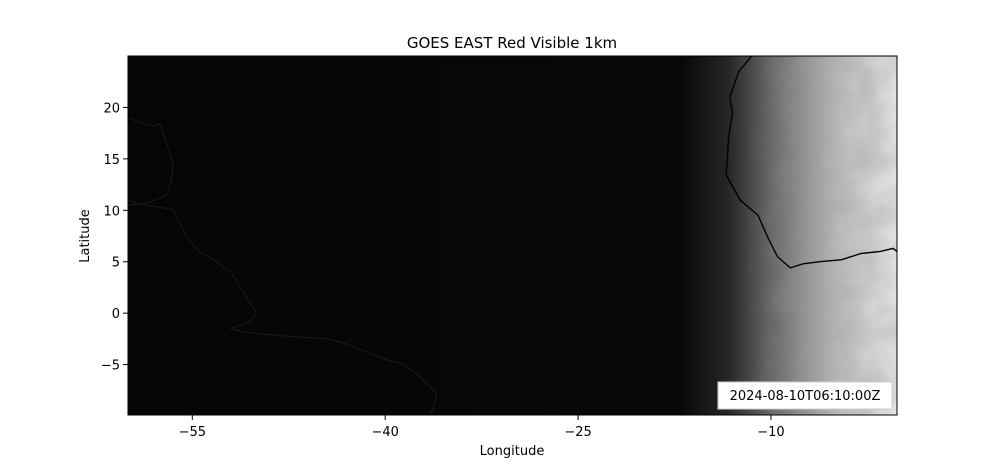  I want to click on y-tick-label: 5, so click(116, 263).